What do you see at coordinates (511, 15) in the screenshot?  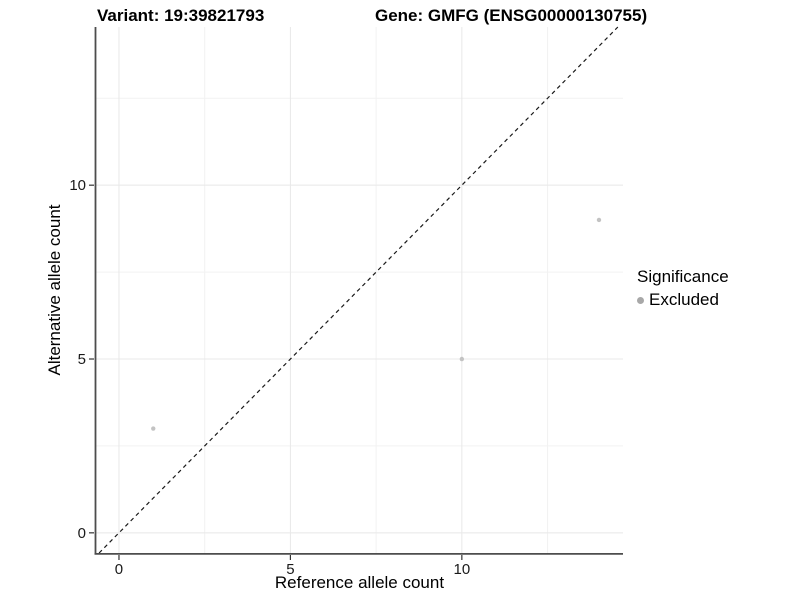 I see `gene-title: Gene: GMFG (ENSG00000130755)` at bounding box center [511, 15].